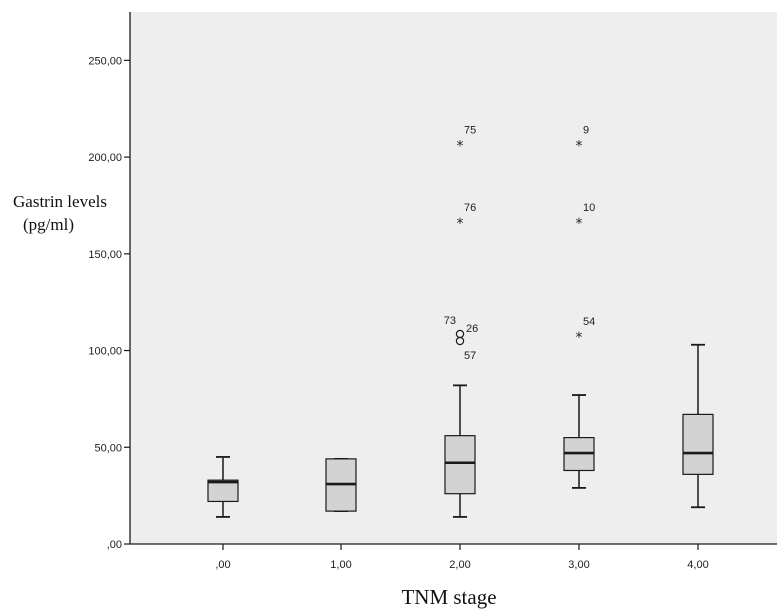 This screenshot has width=777, height=613. I want to click on outlier-label: 26, so click(472, 329).